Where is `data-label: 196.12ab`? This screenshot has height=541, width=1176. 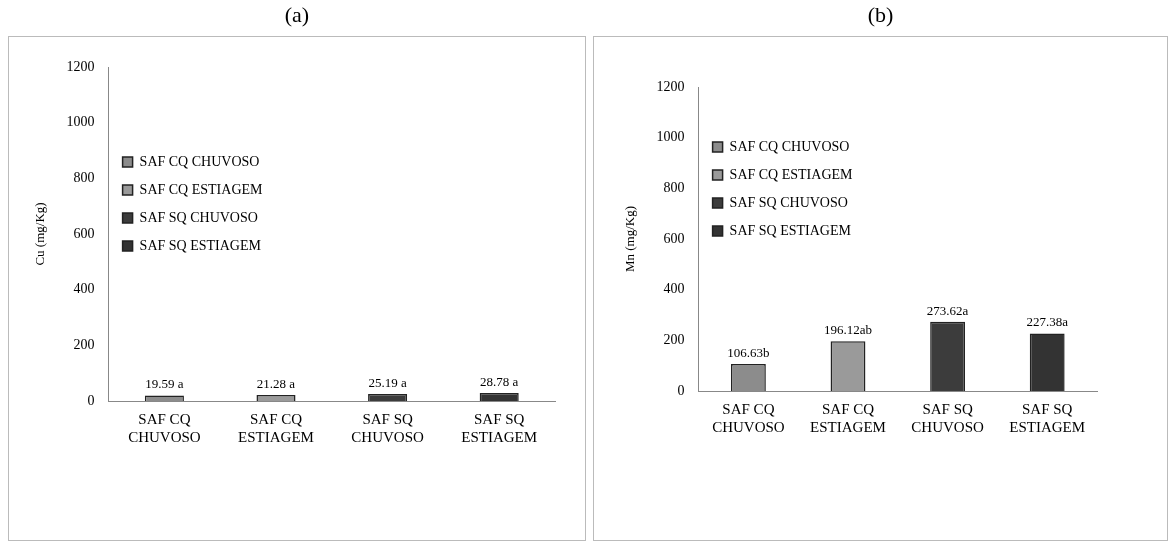 data-label: 196.12ab is located at coordinates (848, 330).